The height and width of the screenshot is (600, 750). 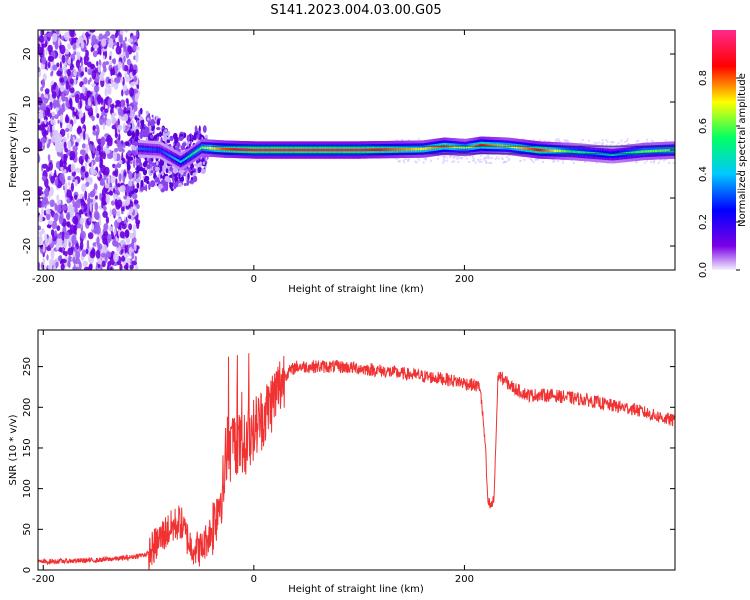 What do you see at coordinates (27, 198) in the screenshot?
I see `y-tick-label: -10` at bounding box center [27, 198].